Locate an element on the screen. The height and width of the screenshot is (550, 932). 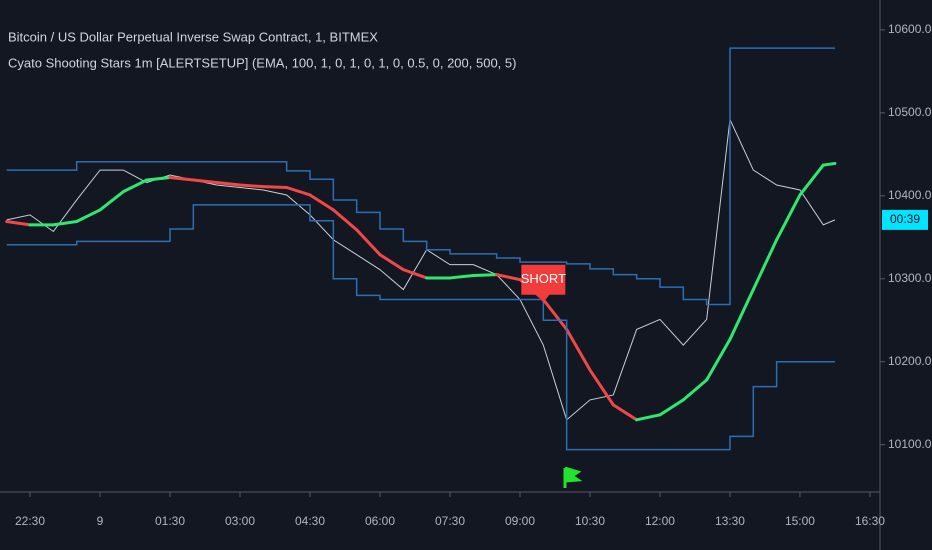
price-label: 00:39 is located at coordinates (905, 219).